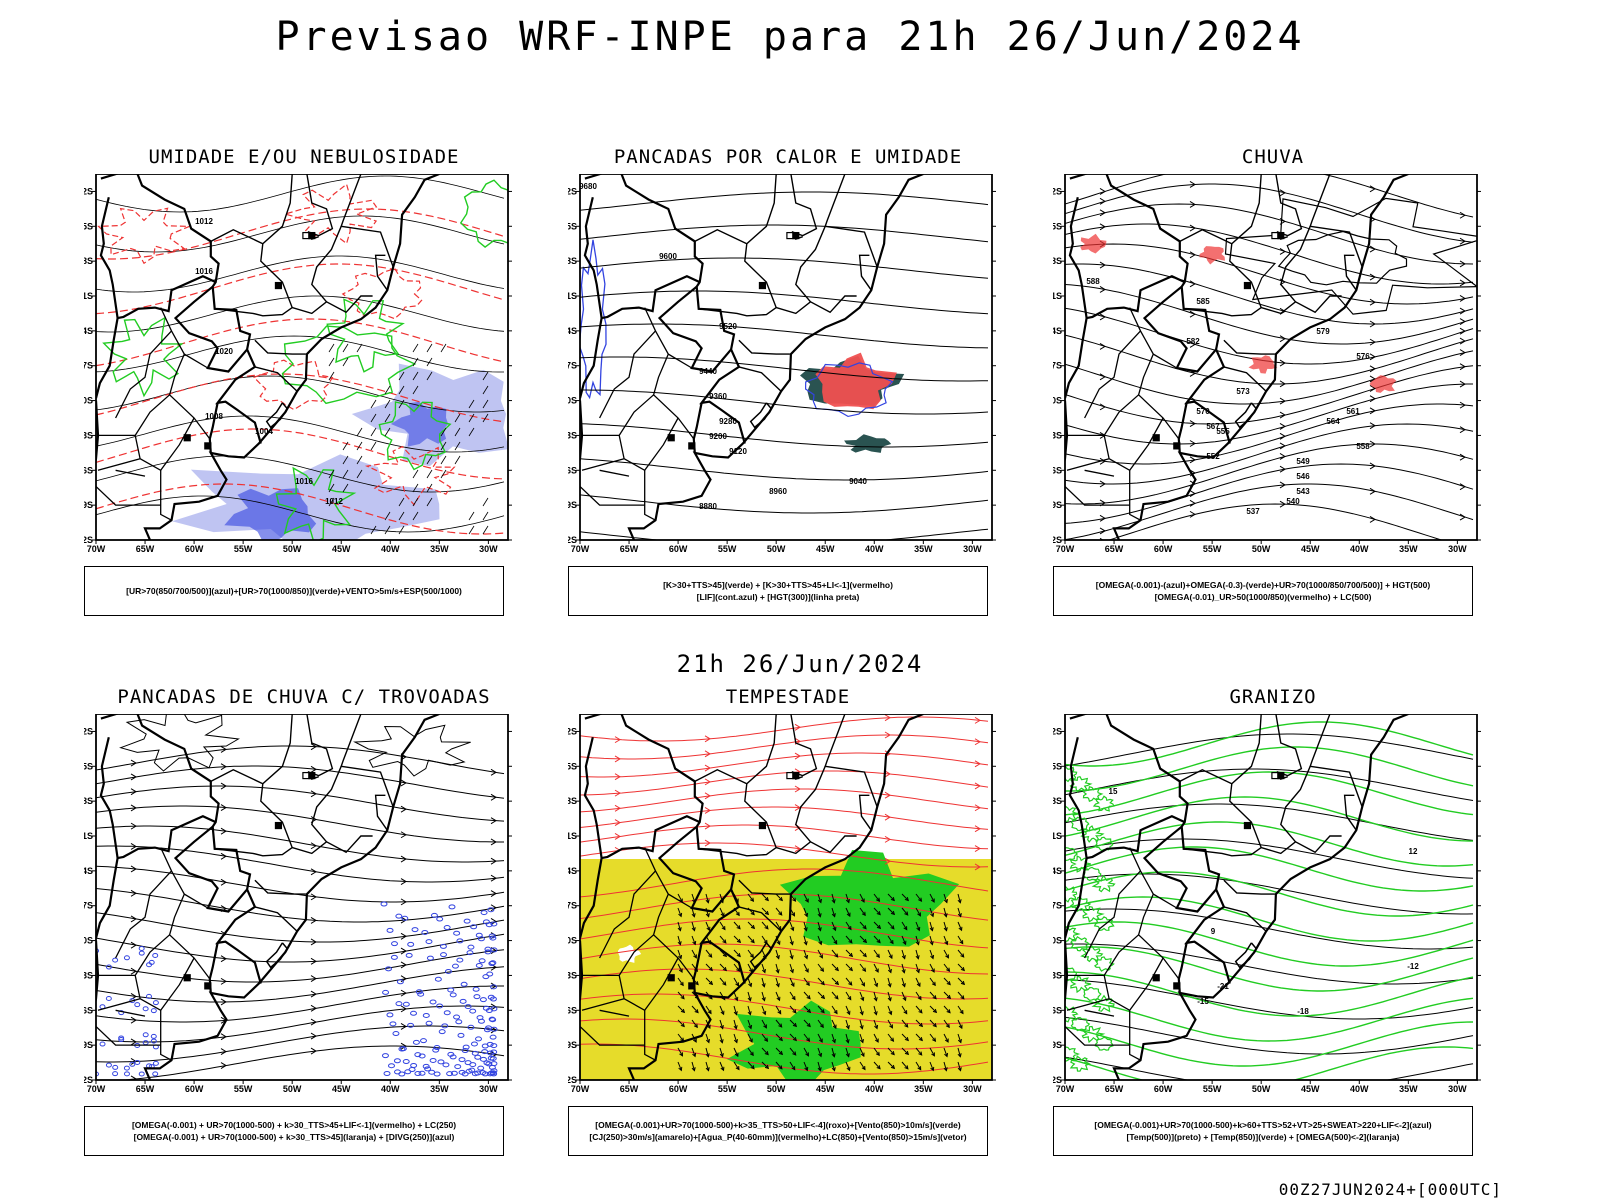 The image size is (1600, 1200). Describe the element at coordinates (264, 431) in the screenshot. I see `contour-label: 1004` at that location.